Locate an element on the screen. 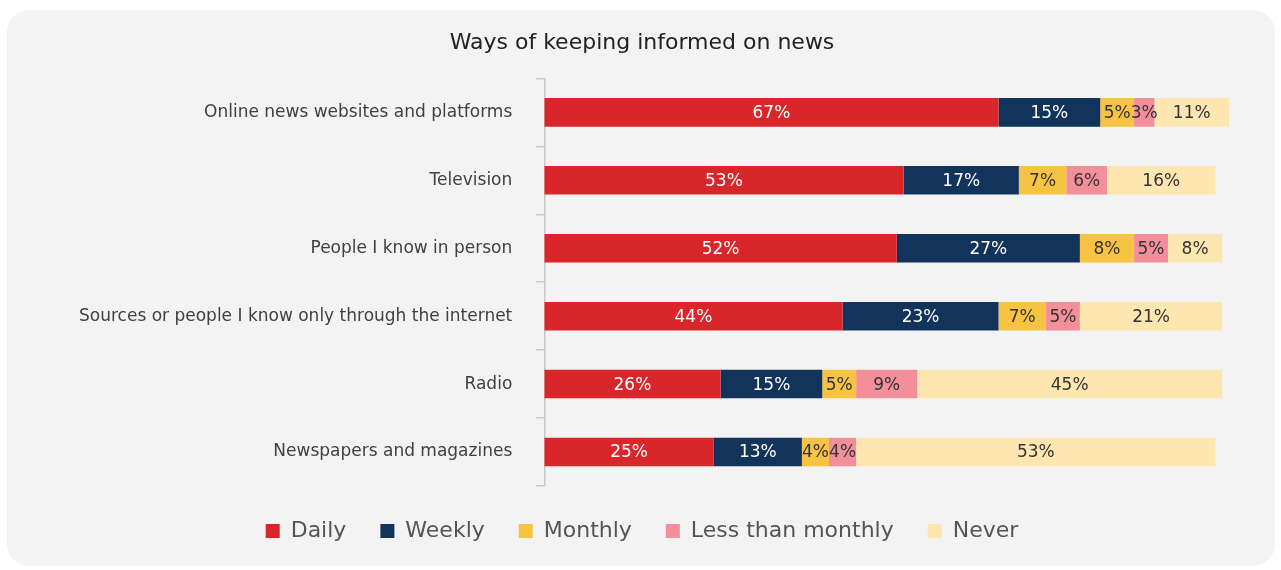 This screenshot has width=1281, height=570. data-label: 45% is located at coordinates (1069, 383).